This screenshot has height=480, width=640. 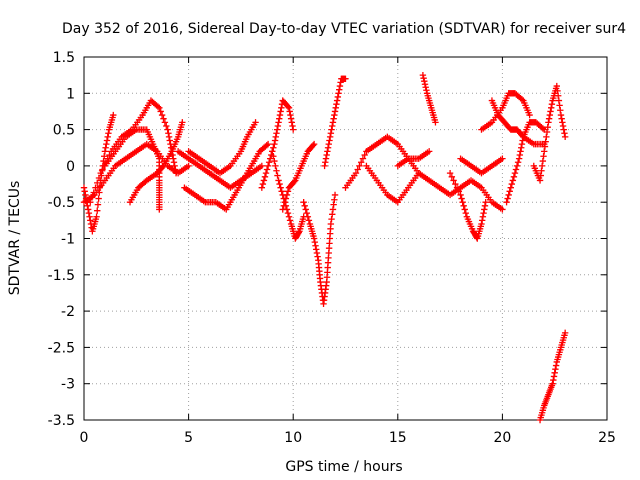 What do you see at coordinates (64, 58) in the screenshot?
I see `y-tick-label: 1.5` at bounding box center [64, 58].